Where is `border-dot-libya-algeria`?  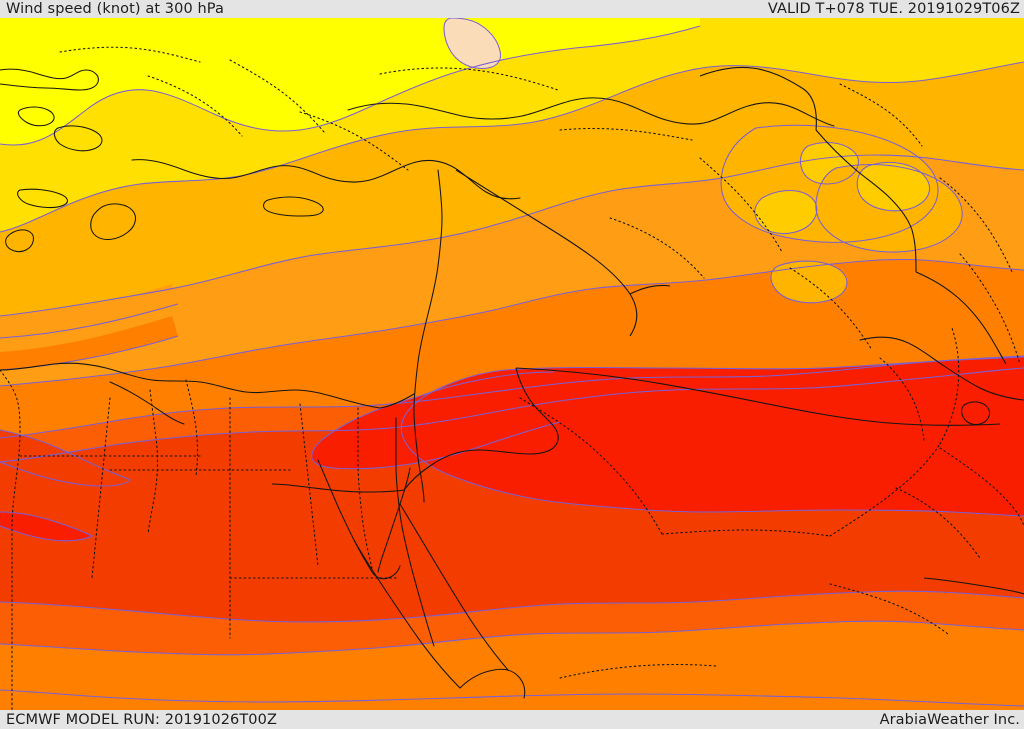 border-dot-libya-algeria is located at coordinates (101, 488).